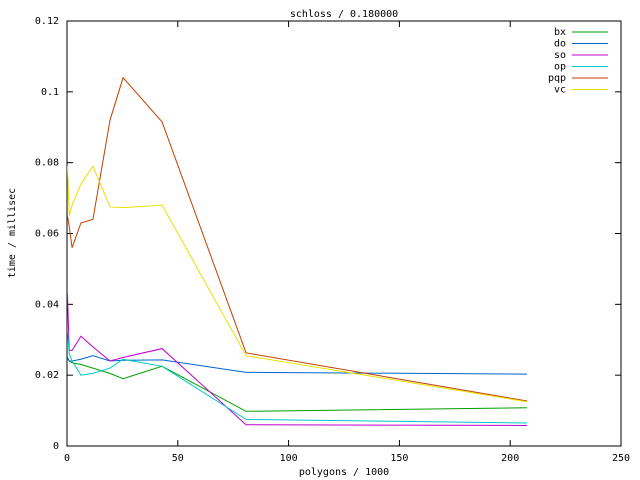  I want to click on x-tick-label: 200, so click(510, 458).